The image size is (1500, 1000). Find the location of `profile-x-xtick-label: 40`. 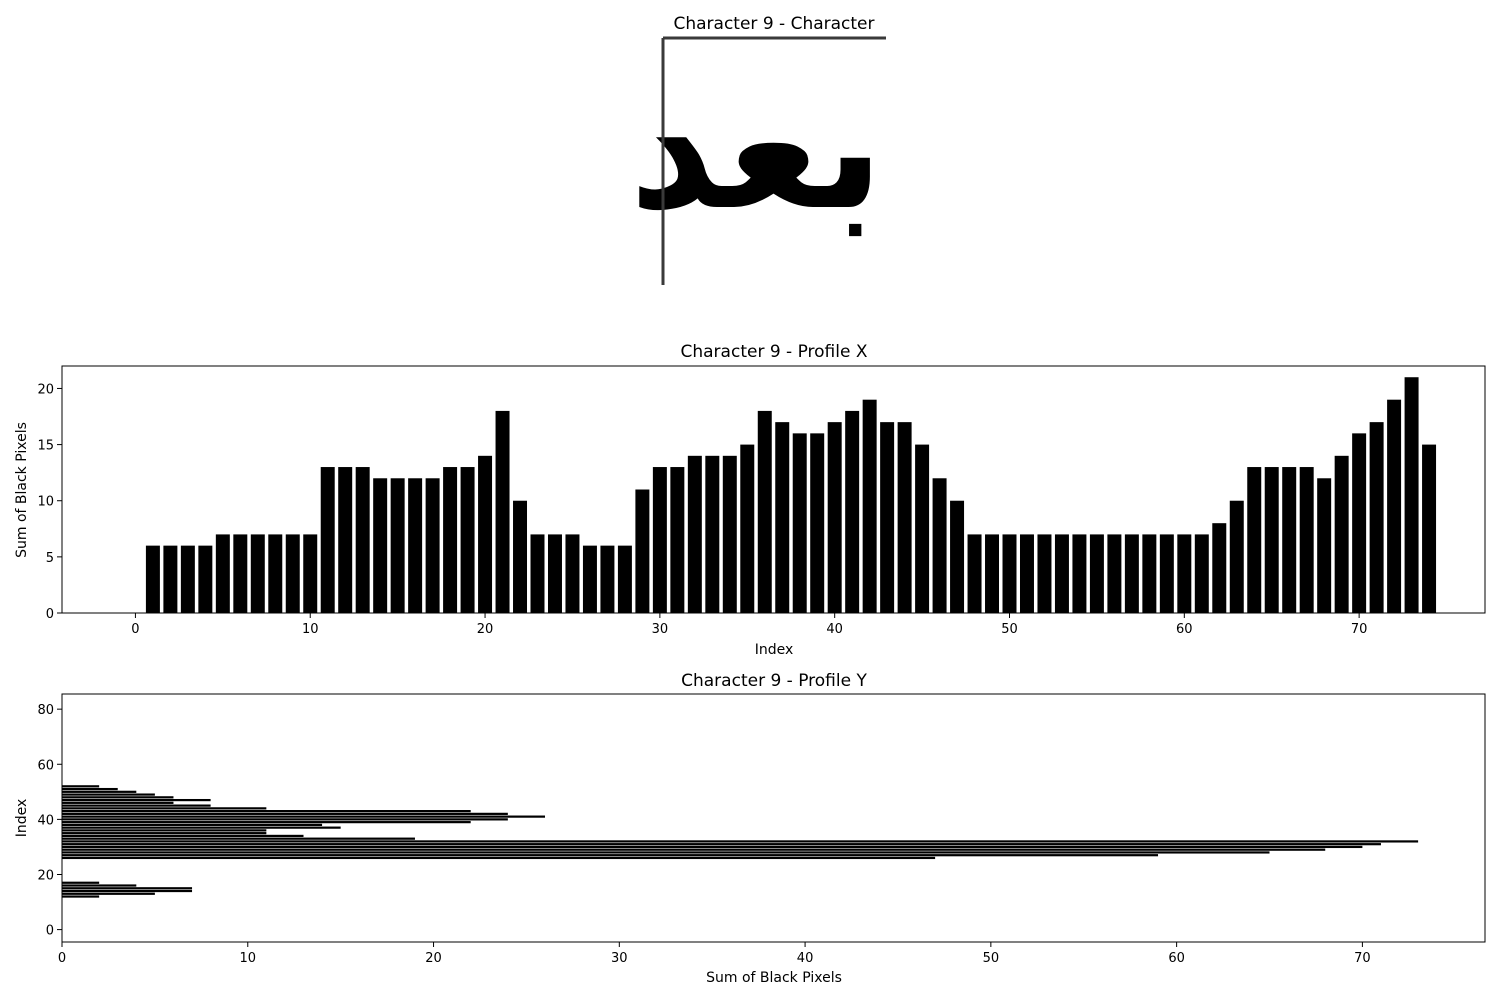

profile-x-xtick-label: 40 is located at coordinates (834, 629).